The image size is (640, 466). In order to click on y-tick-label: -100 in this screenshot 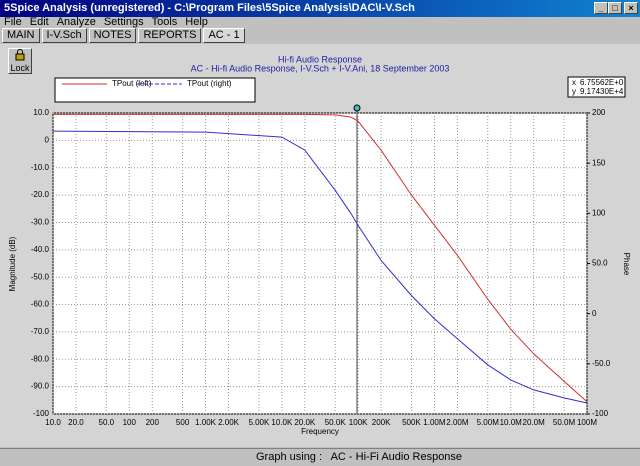, I will do `click(41, 413)`.